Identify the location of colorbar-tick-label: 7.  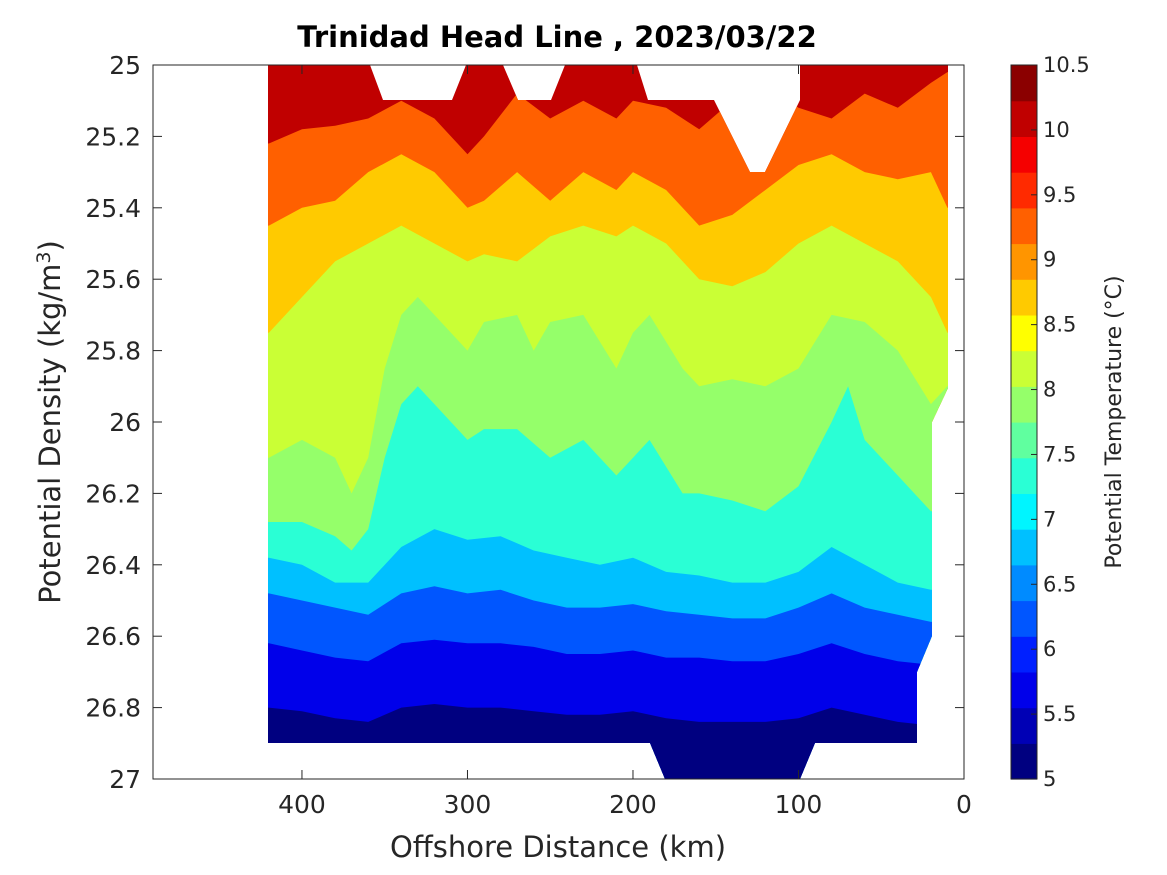
(1049, 519).